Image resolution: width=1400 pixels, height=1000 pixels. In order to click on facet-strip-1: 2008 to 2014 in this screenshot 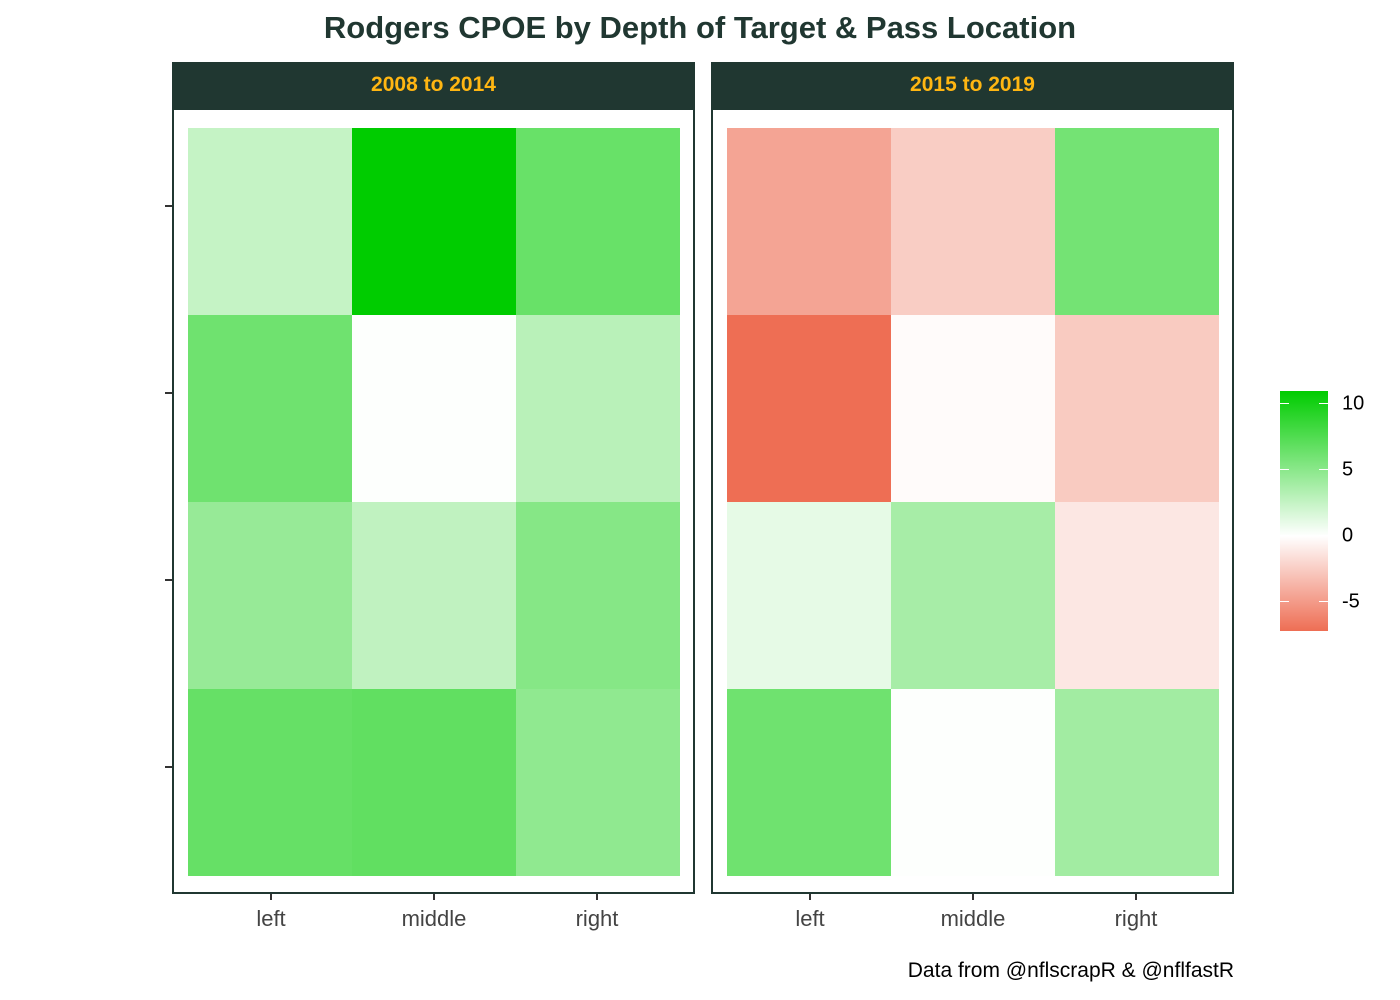, I will do `click(433, 85)`.